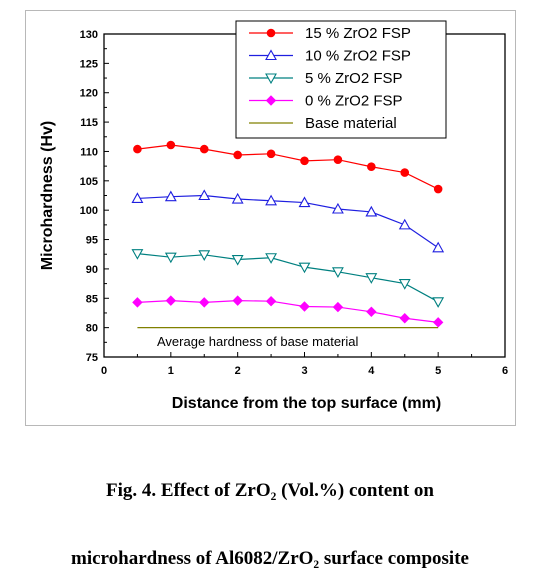 The image size is (540, 580). I want to click on x-axis-title: Distance from the top surface (mm), so click(306, 403).